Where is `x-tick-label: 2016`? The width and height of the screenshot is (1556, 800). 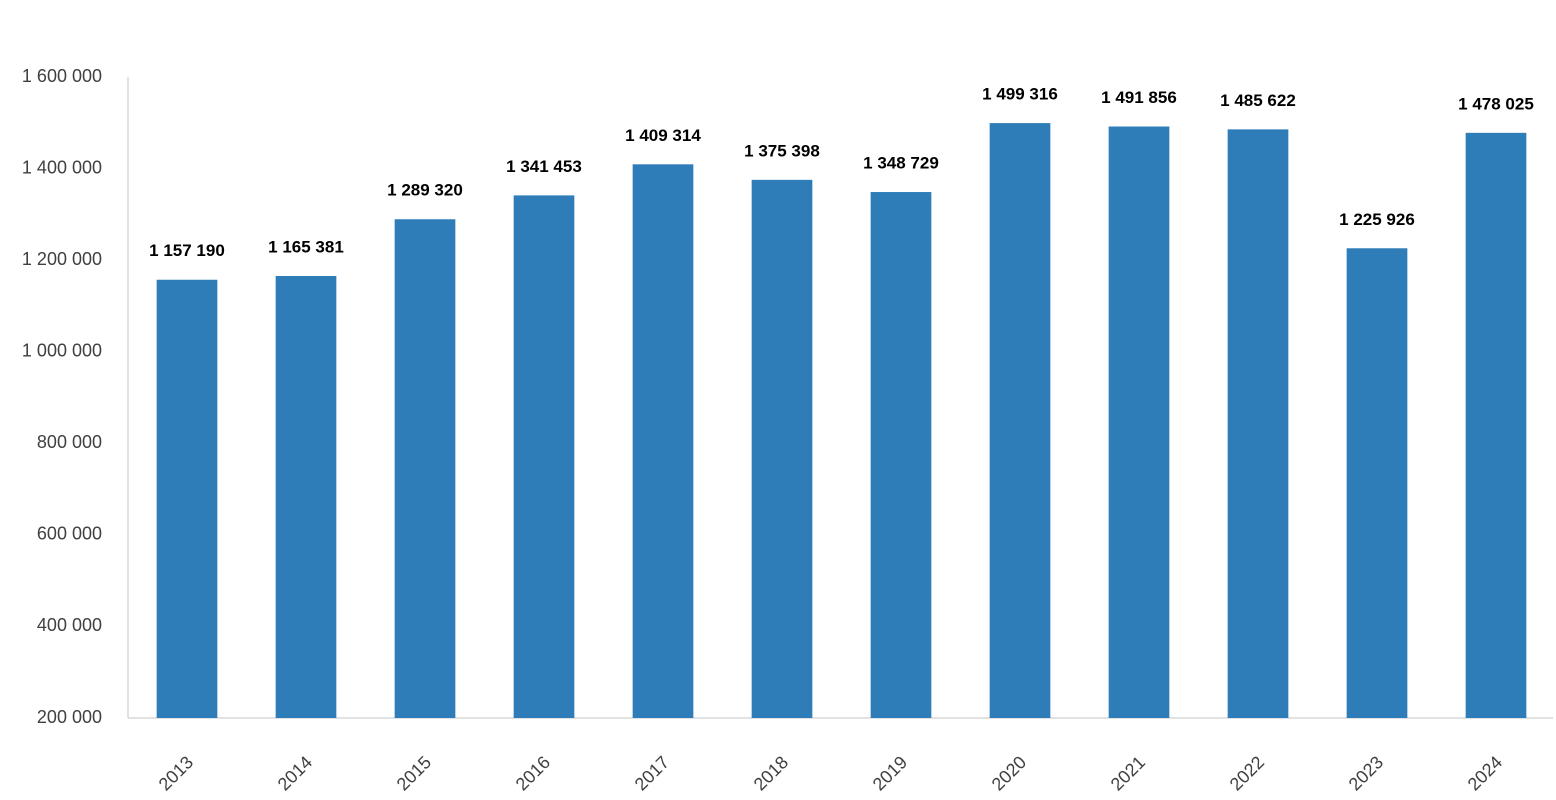 x-tick-label: 2016 is located at coordinates (533, 773).